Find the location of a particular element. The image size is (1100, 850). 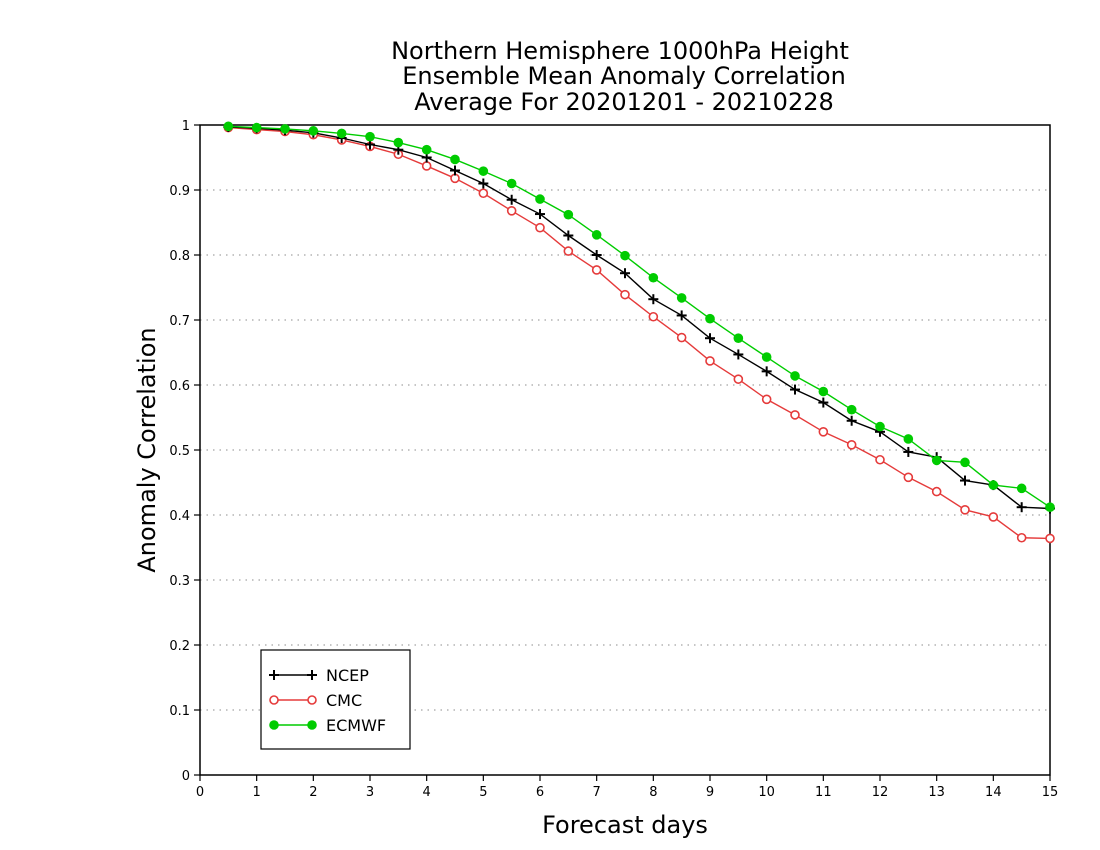

x-tick-label: 10 is located at coordinates (766, 792).